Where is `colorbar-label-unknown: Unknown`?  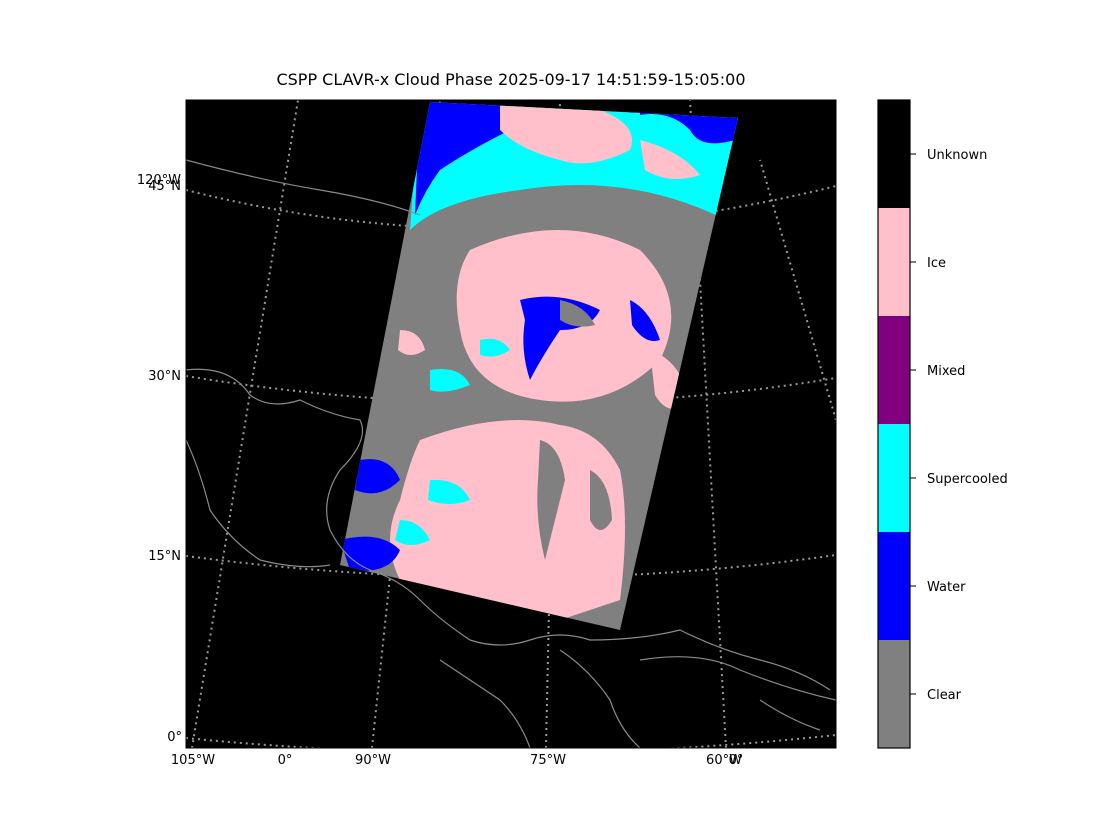
colorbar-label-unknown: Unknown is located at coordinates (957, 155).